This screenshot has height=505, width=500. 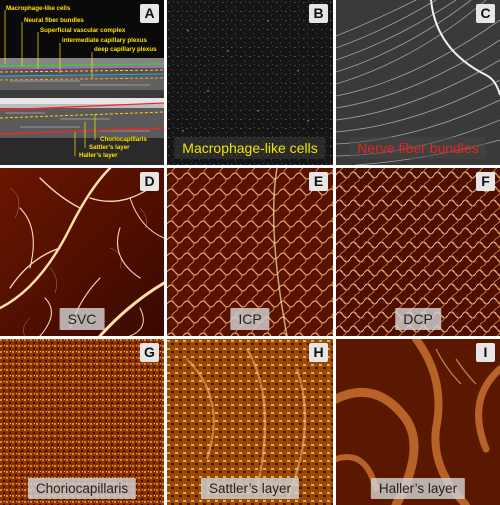 What do you see at coordinates (82, 252) in the screenshot?
I see `panel-d-svc: D SVC` at bounding box center [82, 252].